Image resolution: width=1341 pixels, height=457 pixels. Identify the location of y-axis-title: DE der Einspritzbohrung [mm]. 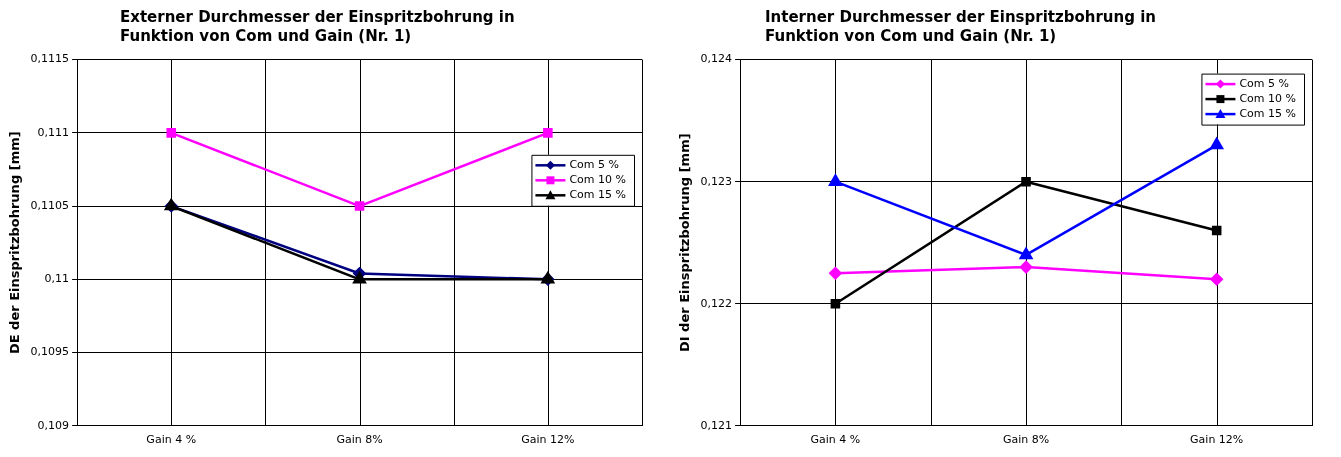
(15, 243).